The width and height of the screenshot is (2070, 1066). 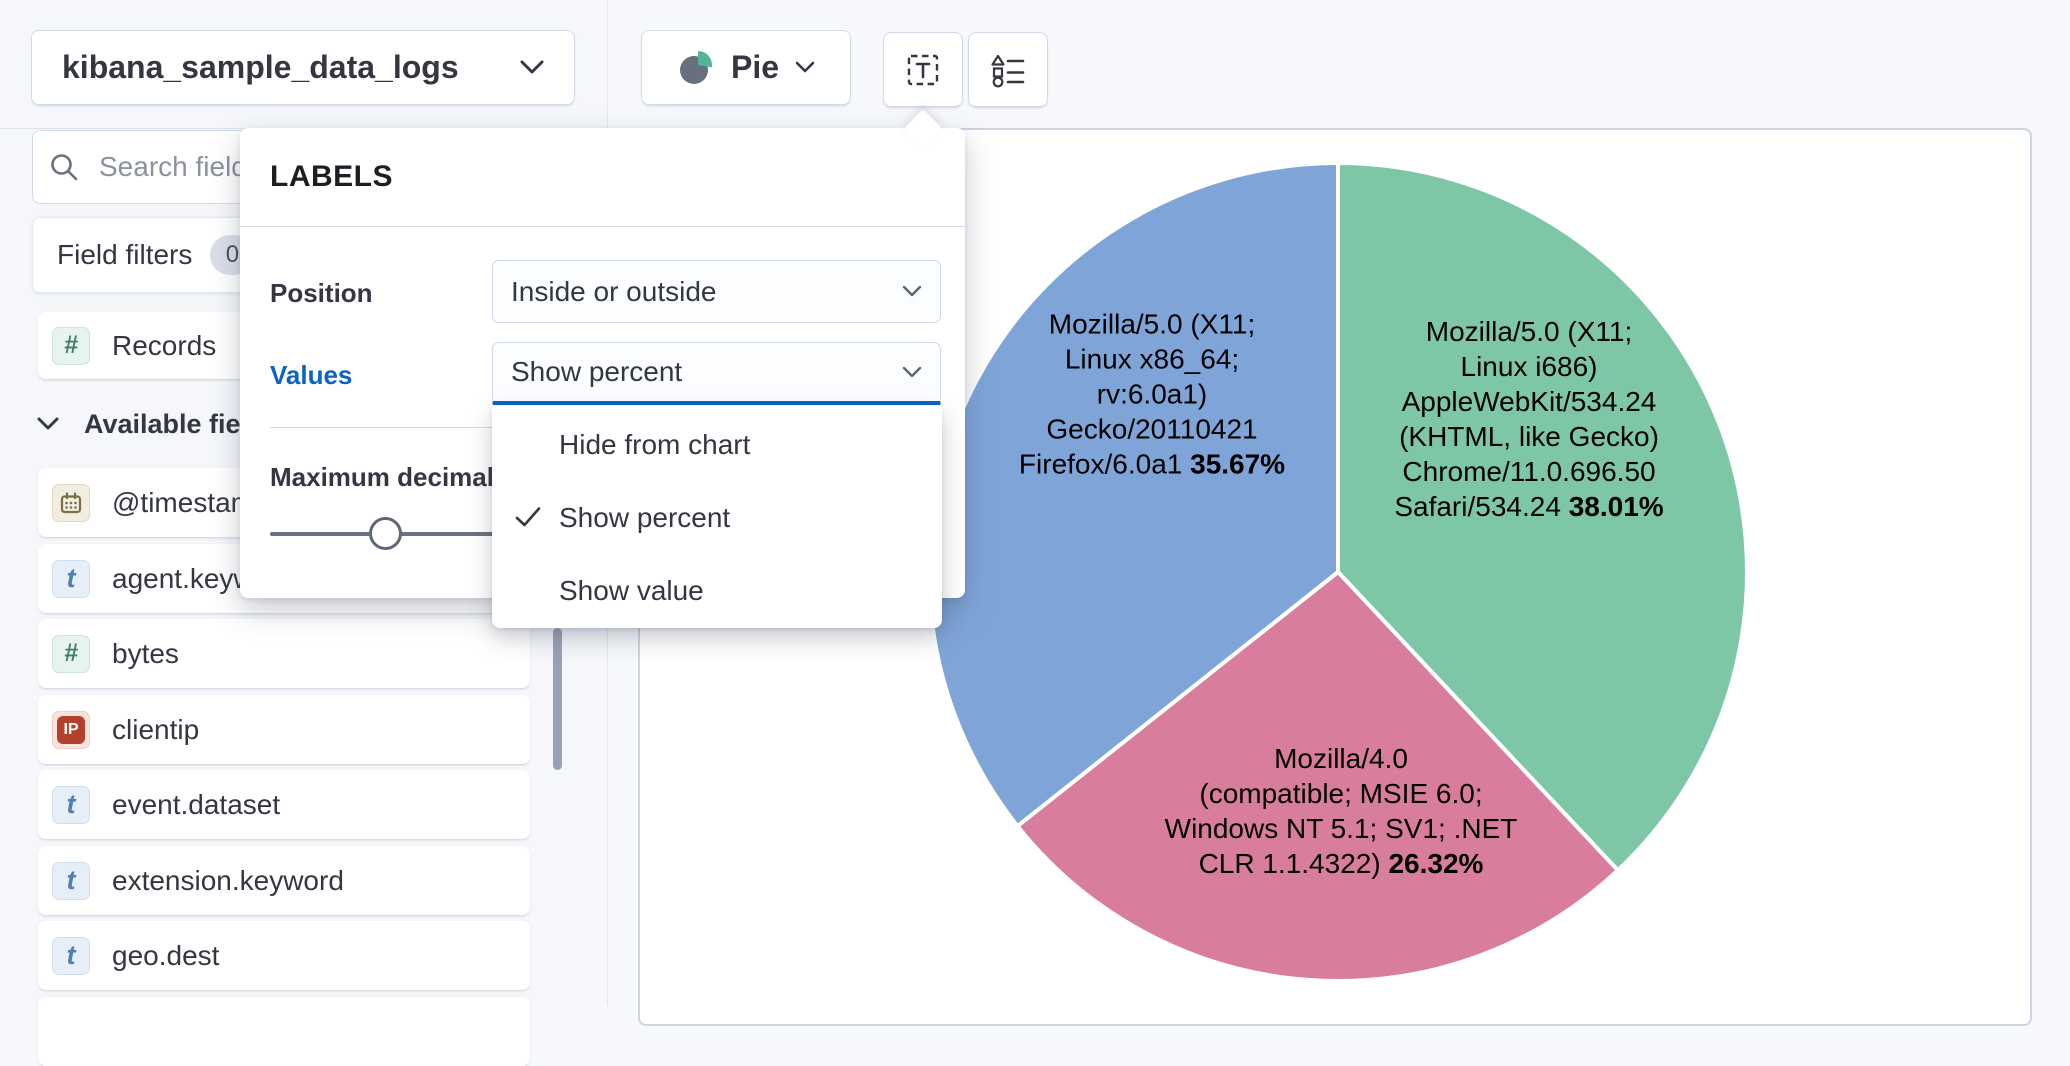 What do you see at coordinates (923, 129) in the screenshot?
I see `popover-arrow` at bounding box center [923, 129].